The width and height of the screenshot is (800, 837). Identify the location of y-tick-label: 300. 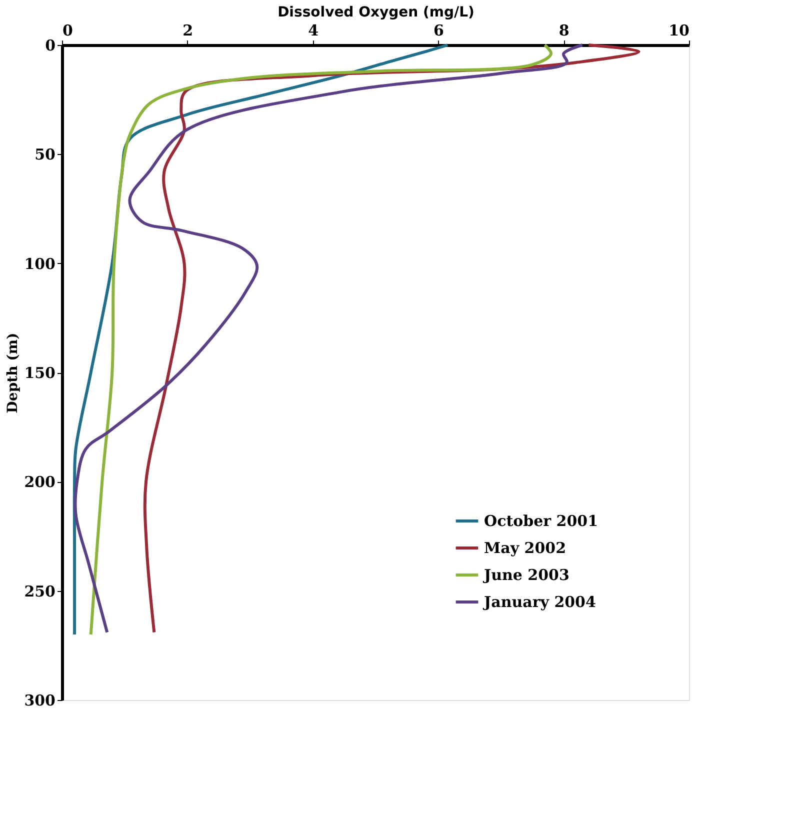
(40, 701).